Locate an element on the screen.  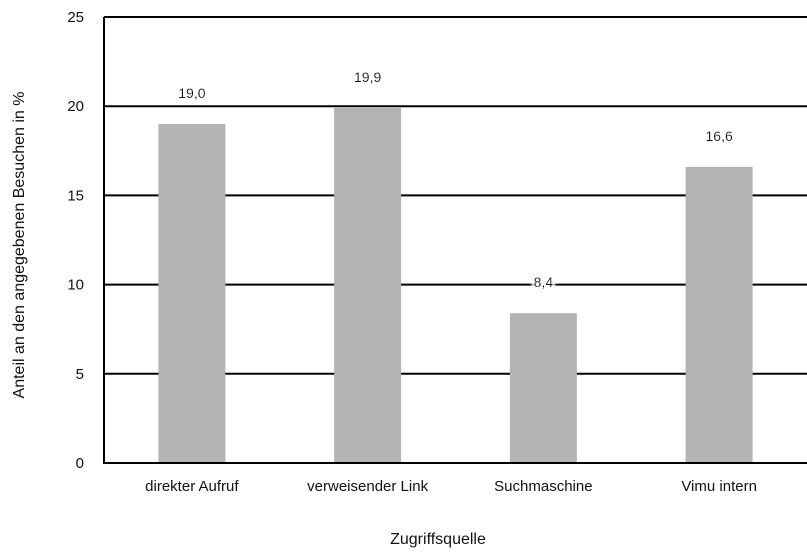
data-label: 8,4 is located at coordinates (544, 282).